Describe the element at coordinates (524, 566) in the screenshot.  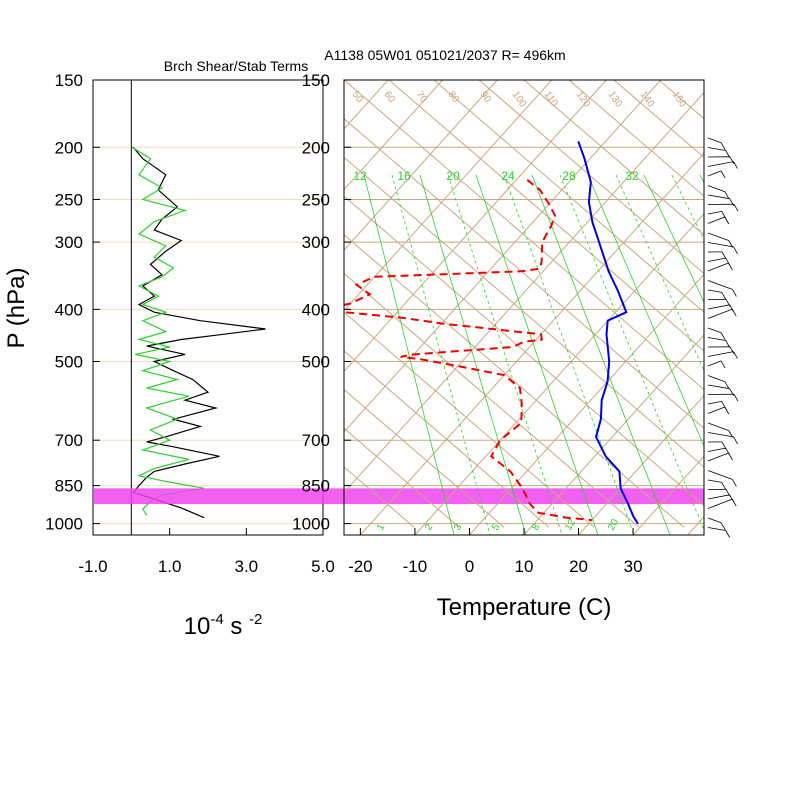
I see `temperature-tick-label: 10` at that location.